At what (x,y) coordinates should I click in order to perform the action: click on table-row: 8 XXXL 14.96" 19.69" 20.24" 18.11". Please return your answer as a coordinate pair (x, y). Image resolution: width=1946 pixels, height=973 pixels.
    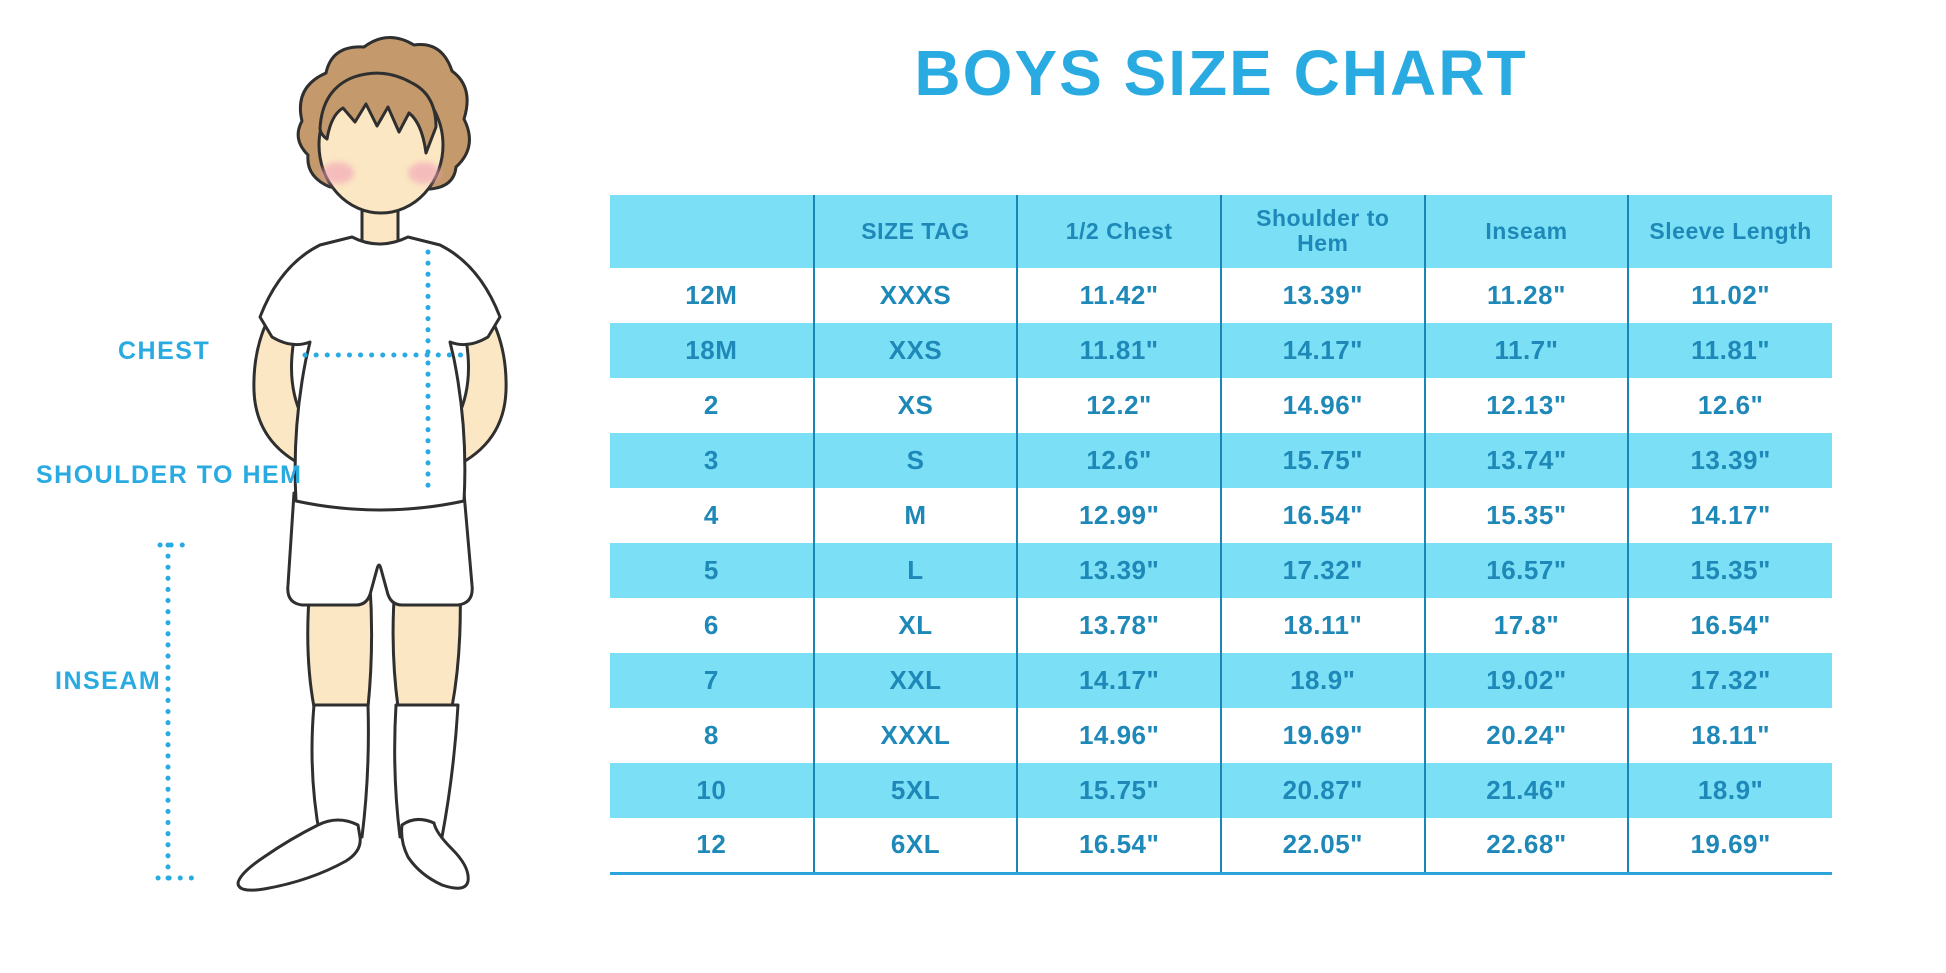
    Looking at the image, I should click on (1221, 735).